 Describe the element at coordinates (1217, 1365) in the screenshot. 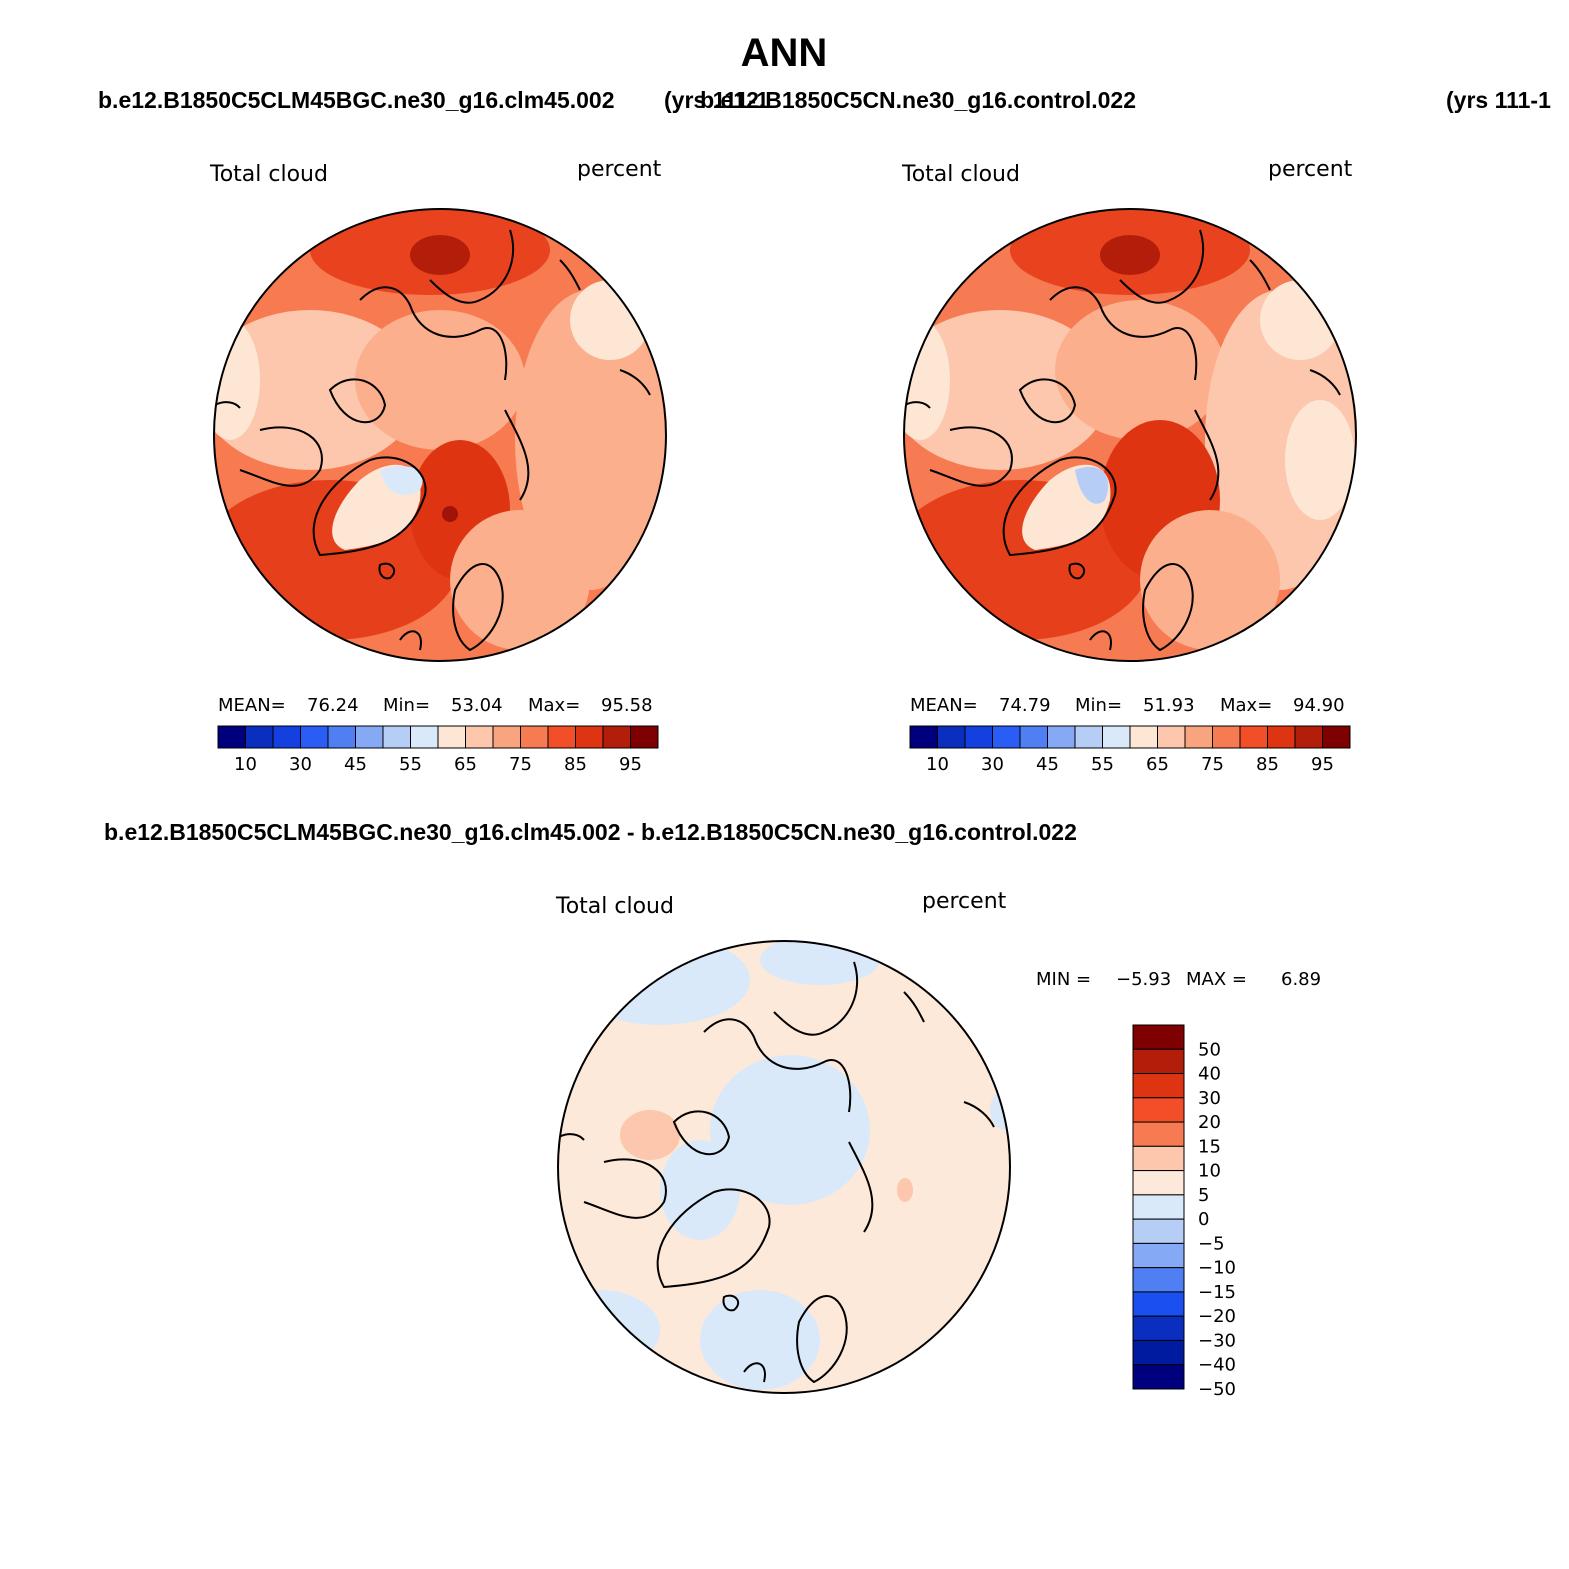

I see `diff-colorbar-tick-label: −40` at that location.